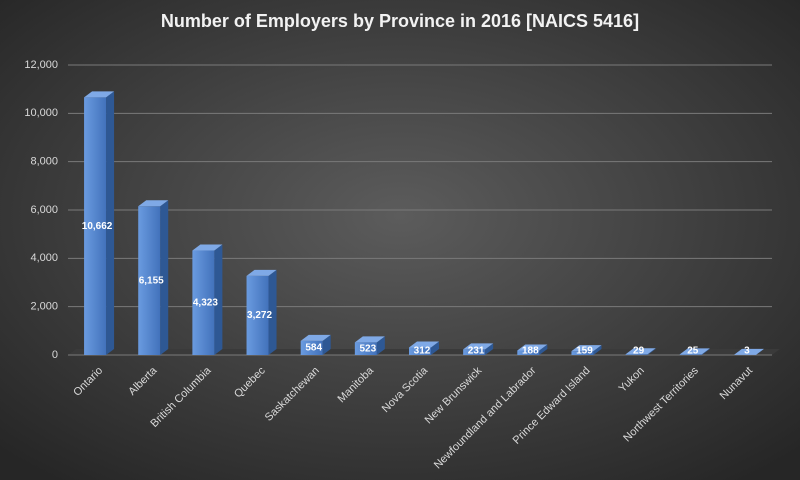 This screenshot has width=800, height=480. I want to click on data-label: 10,662, so click(97, 226).